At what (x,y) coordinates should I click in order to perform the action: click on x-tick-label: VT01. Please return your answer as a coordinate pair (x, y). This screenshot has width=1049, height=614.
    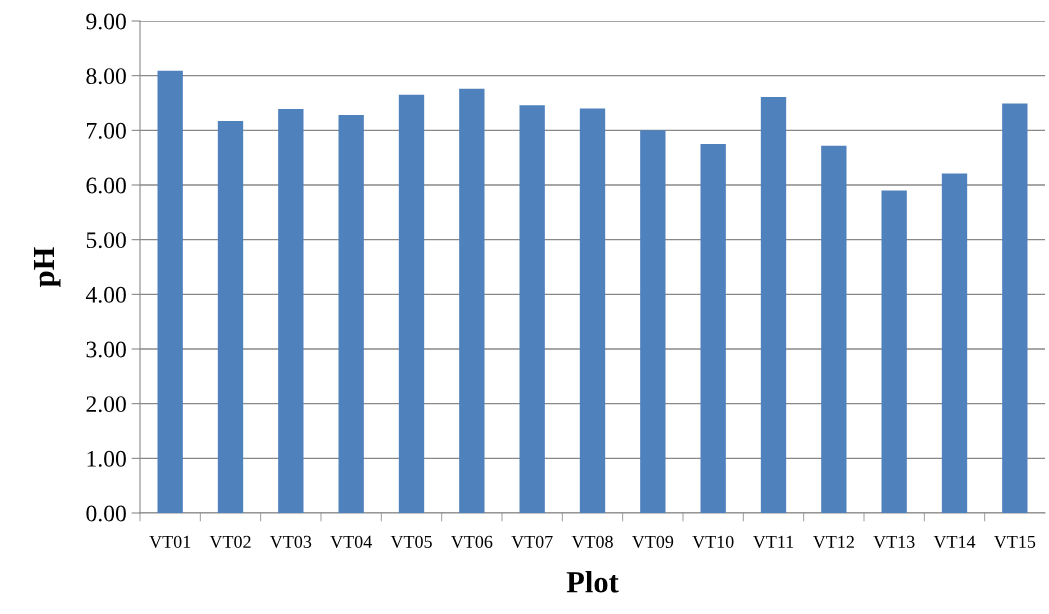
    Looking at the image, I should click on (170, 542).